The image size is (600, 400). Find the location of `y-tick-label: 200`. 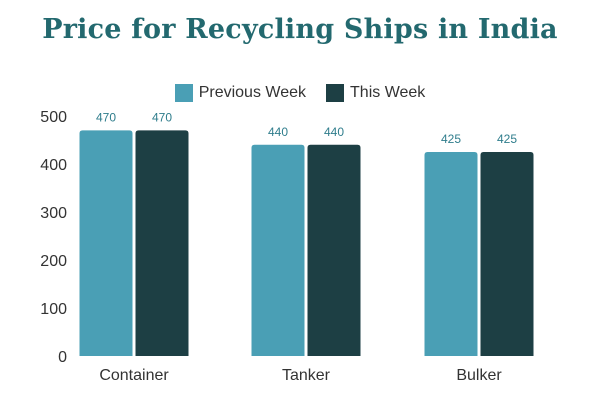

y-tick-label: 200 is located at coordinates (53, 261).